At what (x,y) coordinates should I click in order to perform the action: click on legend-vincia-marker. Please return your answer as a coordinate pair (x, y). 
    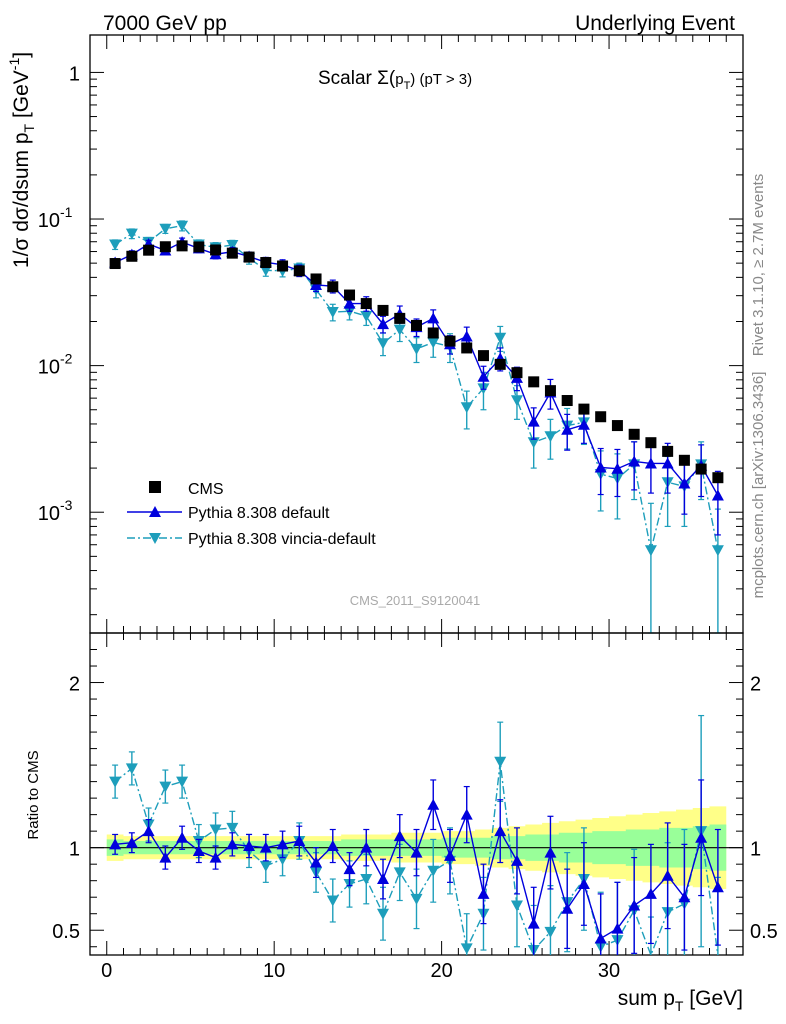
    Looking at the image, I should click on (155, 538).